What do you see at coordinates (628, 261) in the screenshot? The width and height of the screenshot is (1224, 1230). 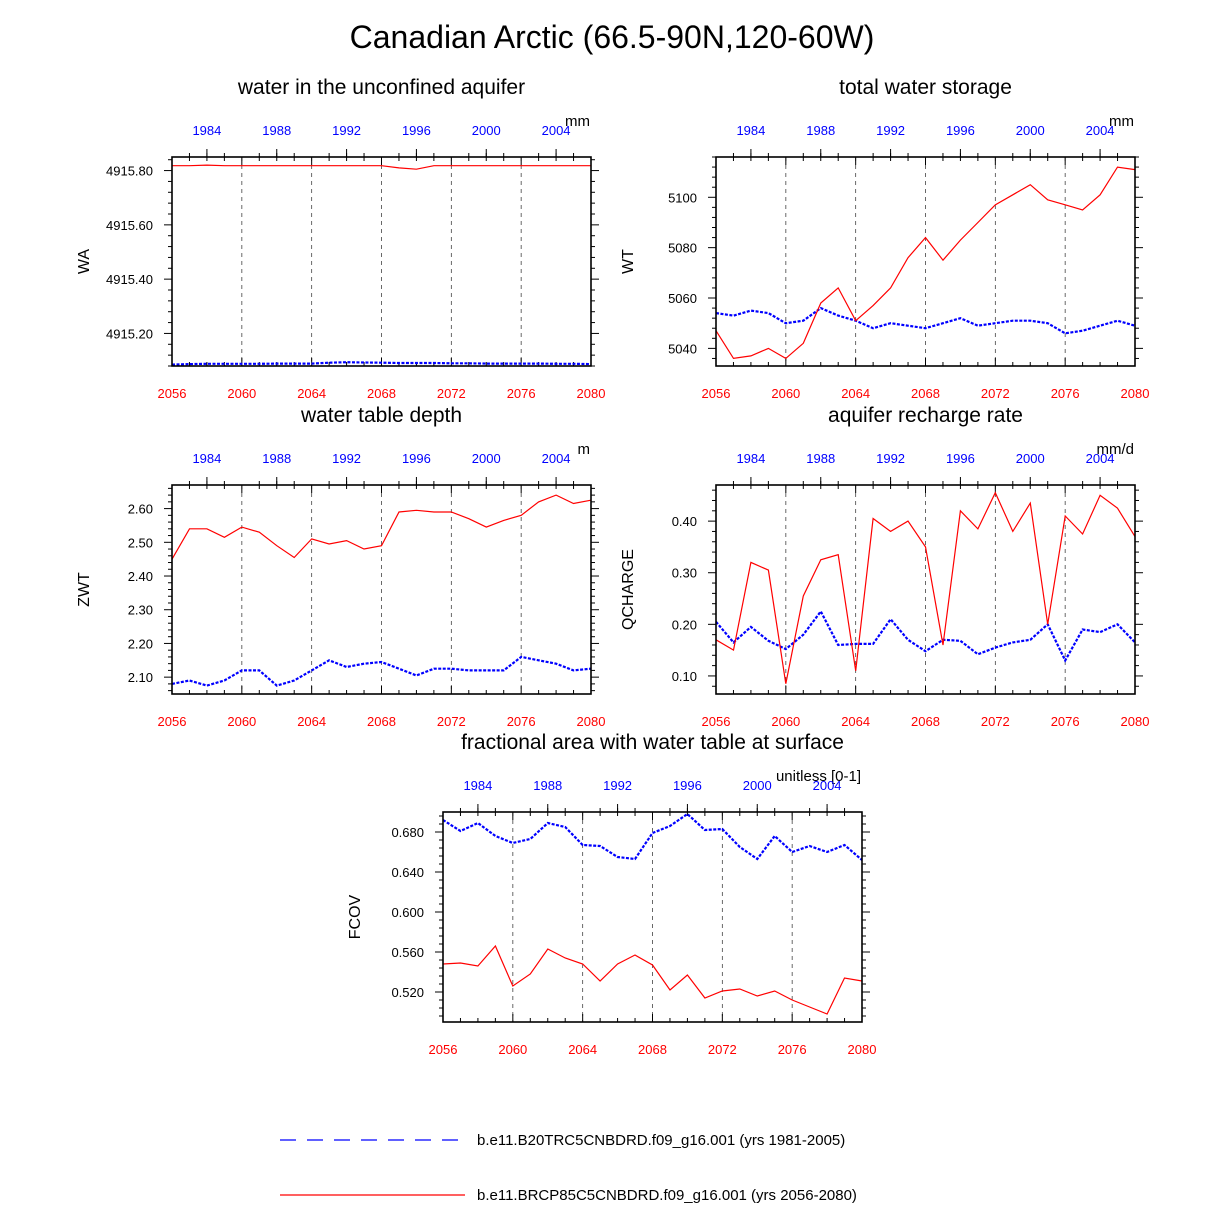 I see `wt-ylabel: WT` at bounding box center [628, 261].